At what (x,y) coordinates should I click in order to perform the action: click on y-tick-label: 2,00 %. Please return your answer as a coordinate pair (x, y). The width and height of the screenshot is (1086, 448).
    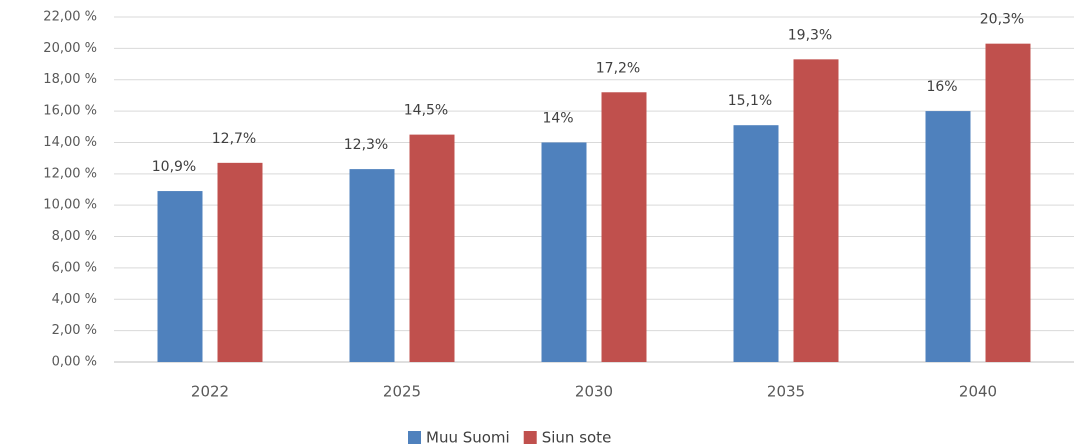
    Looking at the image, I should click on (74, 330).